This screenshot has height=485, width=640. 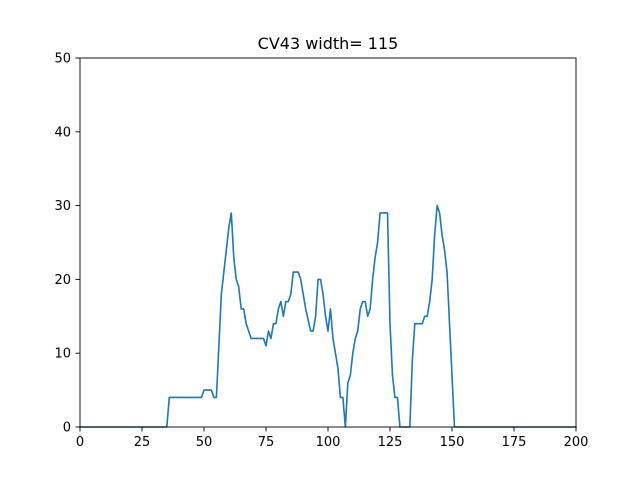 I want to click on x-tick-label-25: 25, so click(x=142, y=442).